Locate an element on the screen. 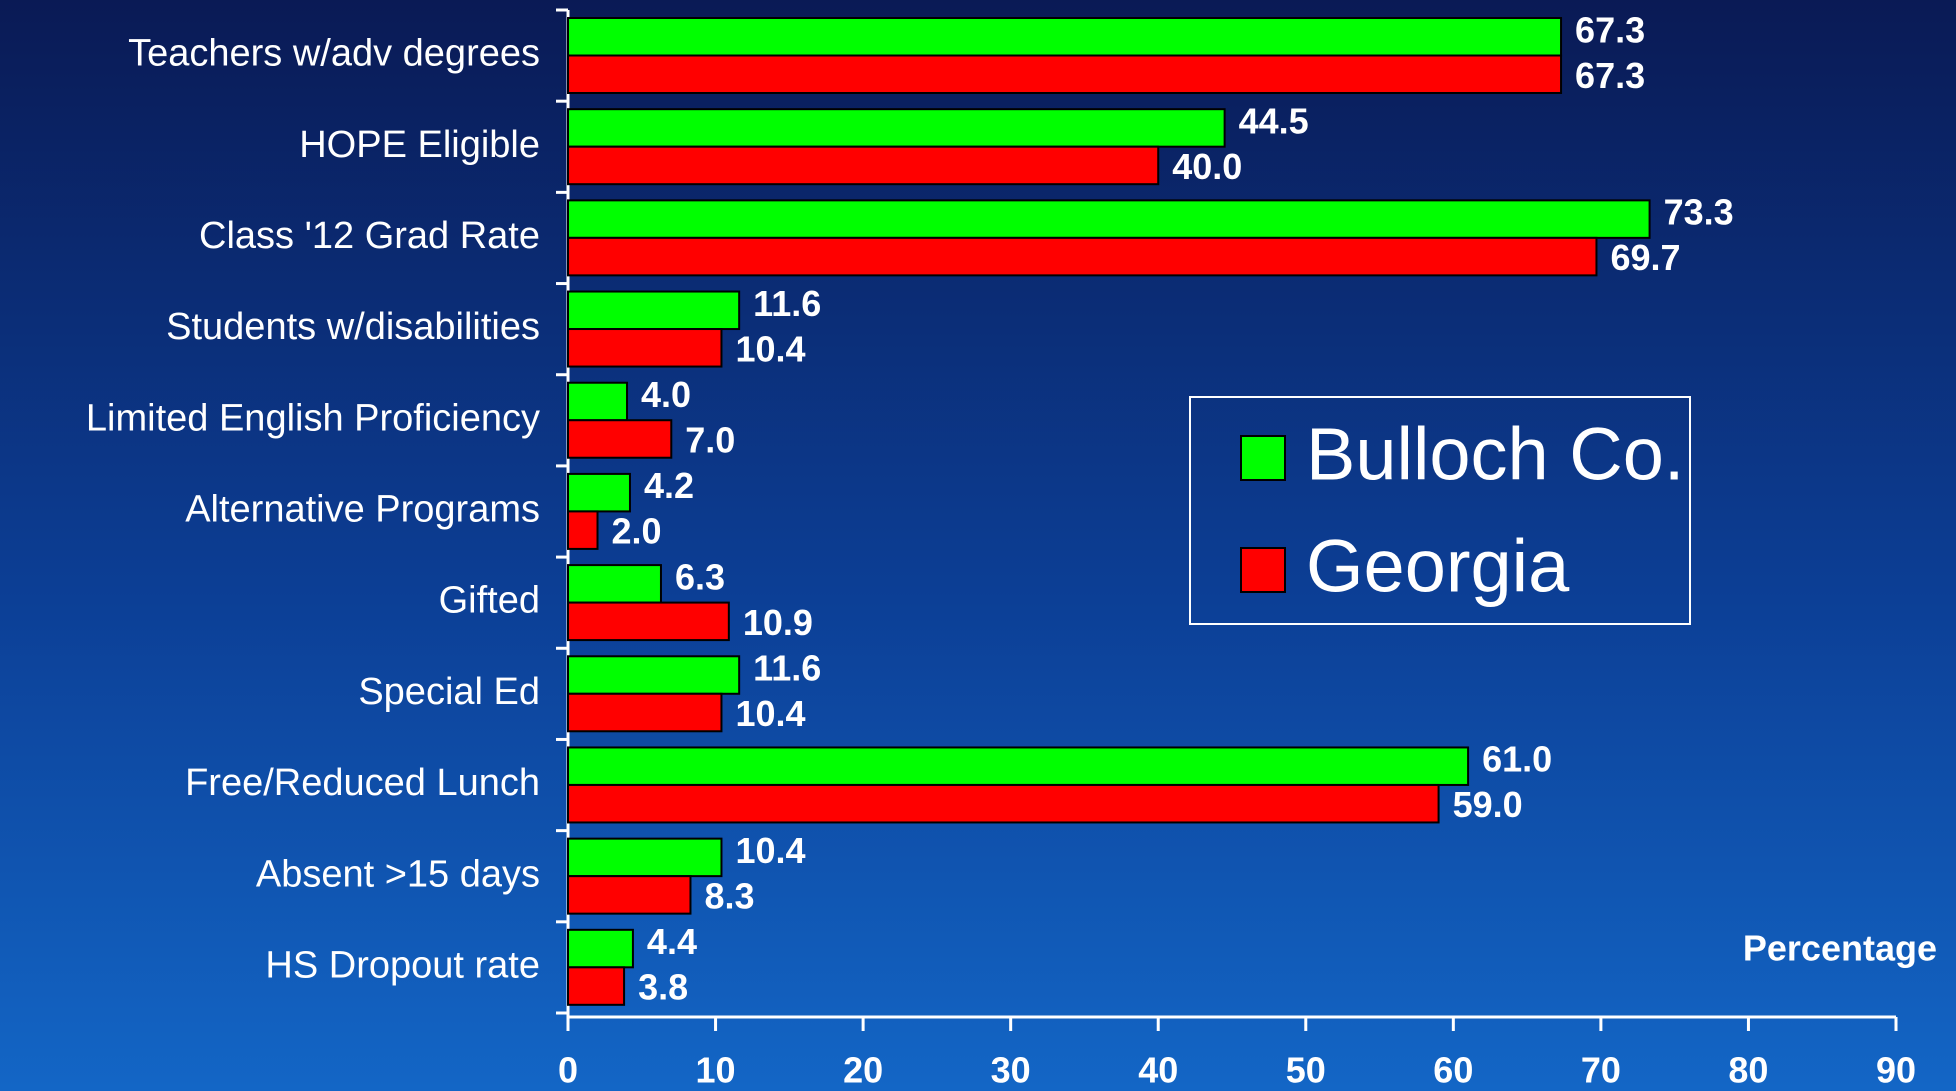 Image resolution: width=1956 pixels, height=1091 pixels. data-label: 61.0 is located at coordinates (1517, 759).